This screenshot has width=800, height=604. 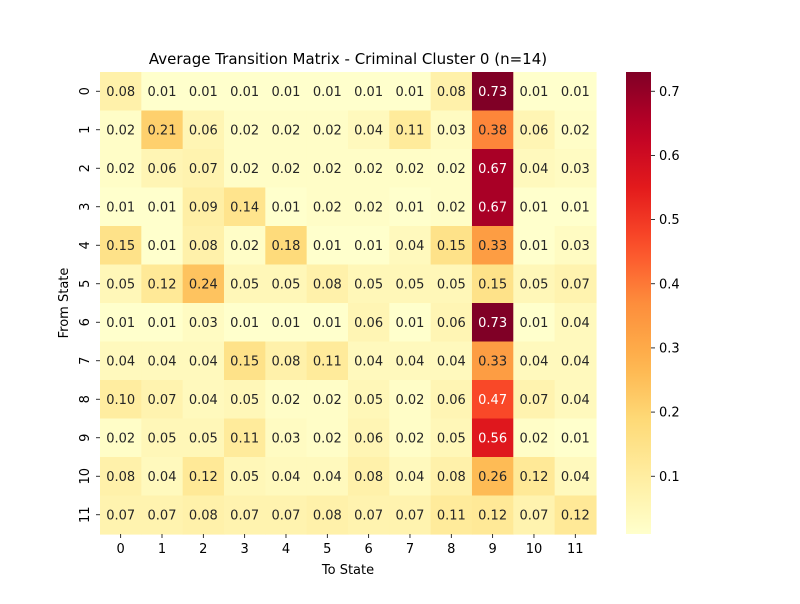 What do you see at coordinates (534, 549) in the screenshot?
I see `x-tick-label: 10` at bounding box center [534, 549].